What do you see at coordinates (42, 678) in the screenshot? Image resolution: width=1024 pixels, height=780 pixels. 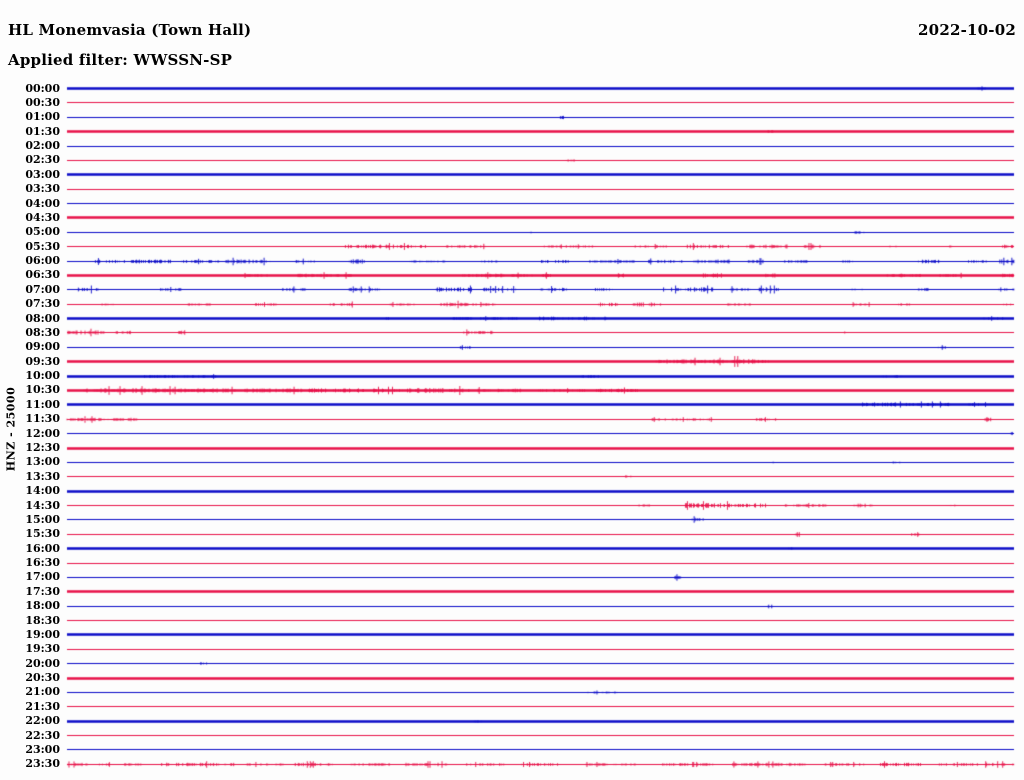 I see `time-label: 20:30` at bounding box center [42, 678].